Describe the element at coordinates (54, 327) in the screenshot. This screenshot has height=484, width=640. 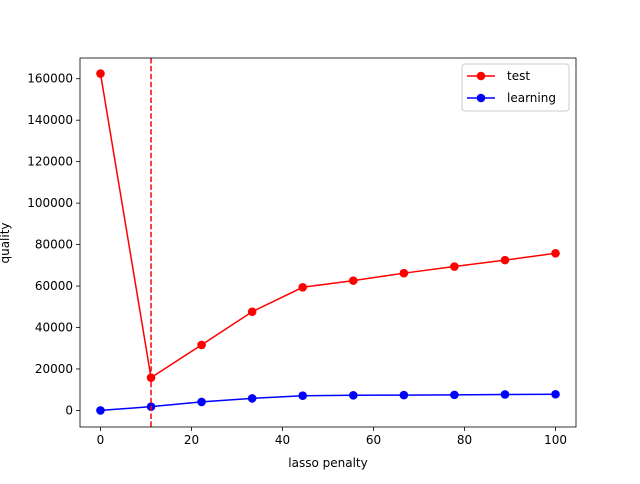
I see `y-tick-label: 40000` at that location.